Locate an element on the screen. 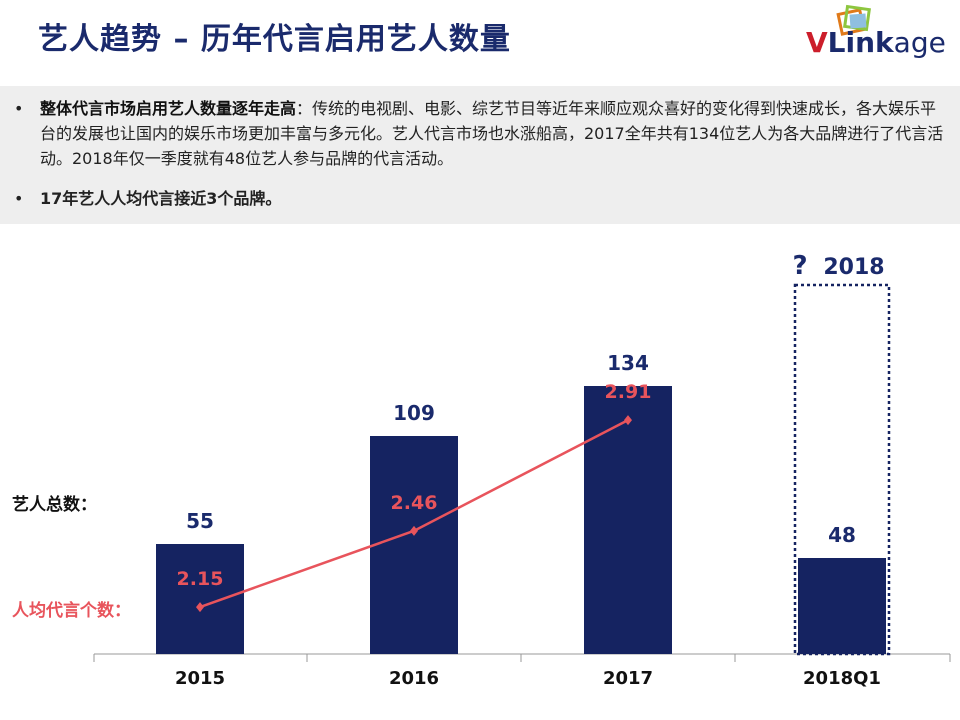  bar-2018q1 is located at coordinates (842, 606).